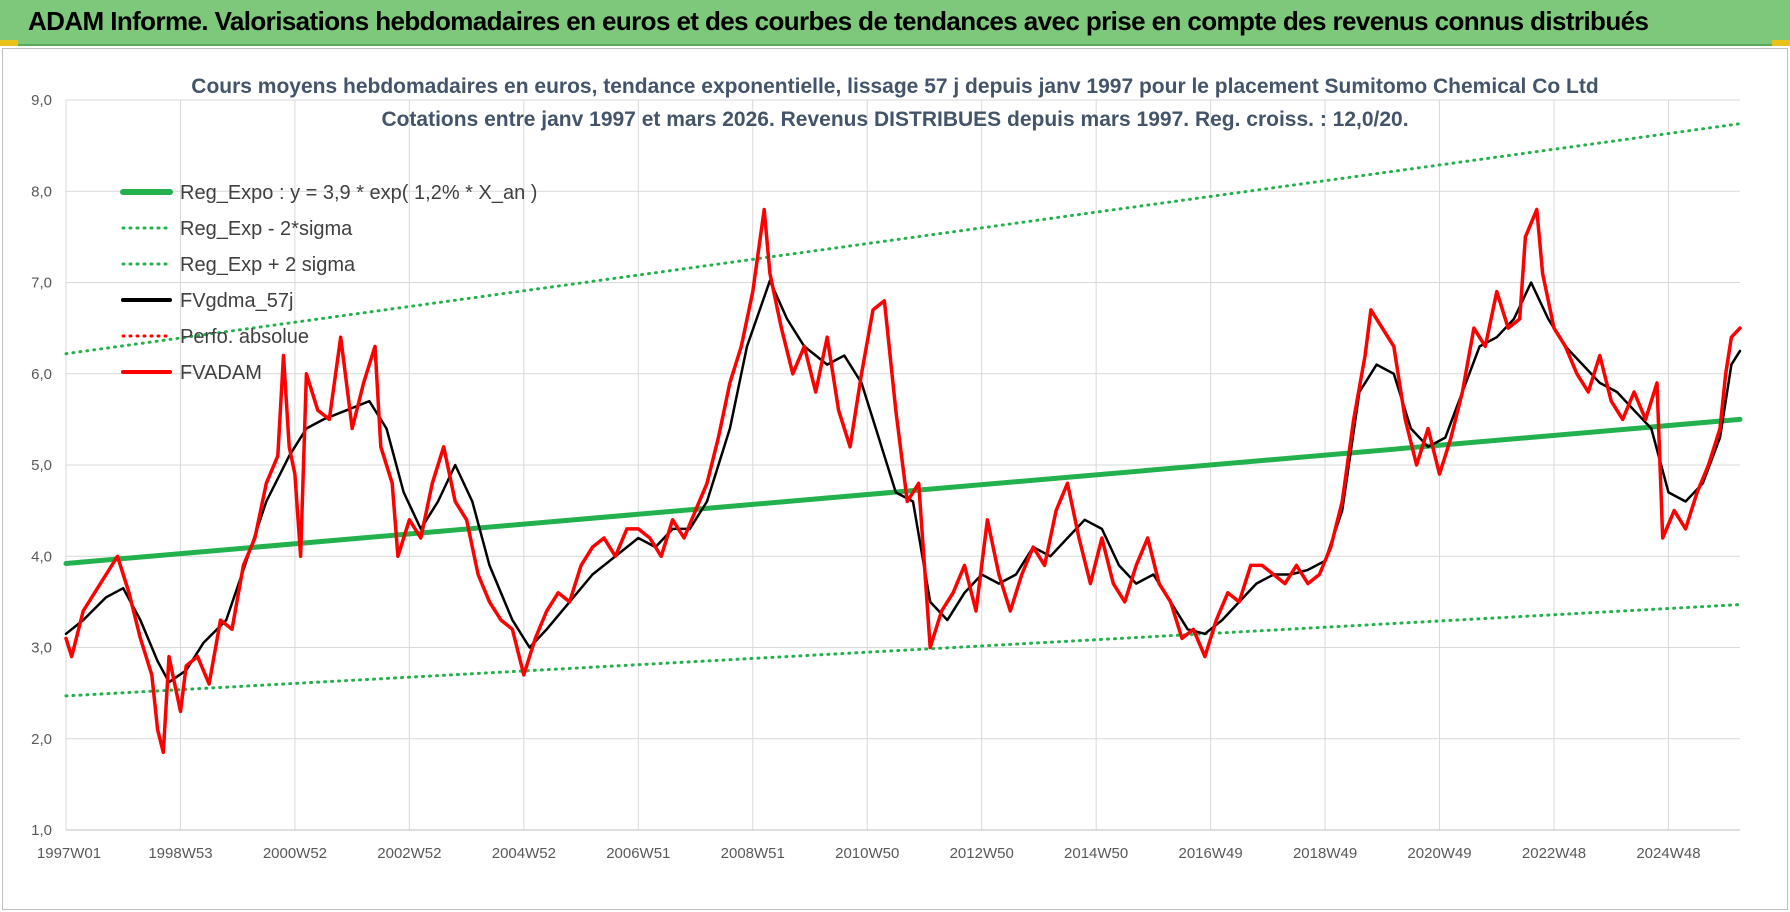 Image resolution: width=1790 pixels, height=912 pixels. What do you see at coordinates (41, 739) in the screenshot?
I see `y-tick-label: 2,0` at bounding box center [41, 739].